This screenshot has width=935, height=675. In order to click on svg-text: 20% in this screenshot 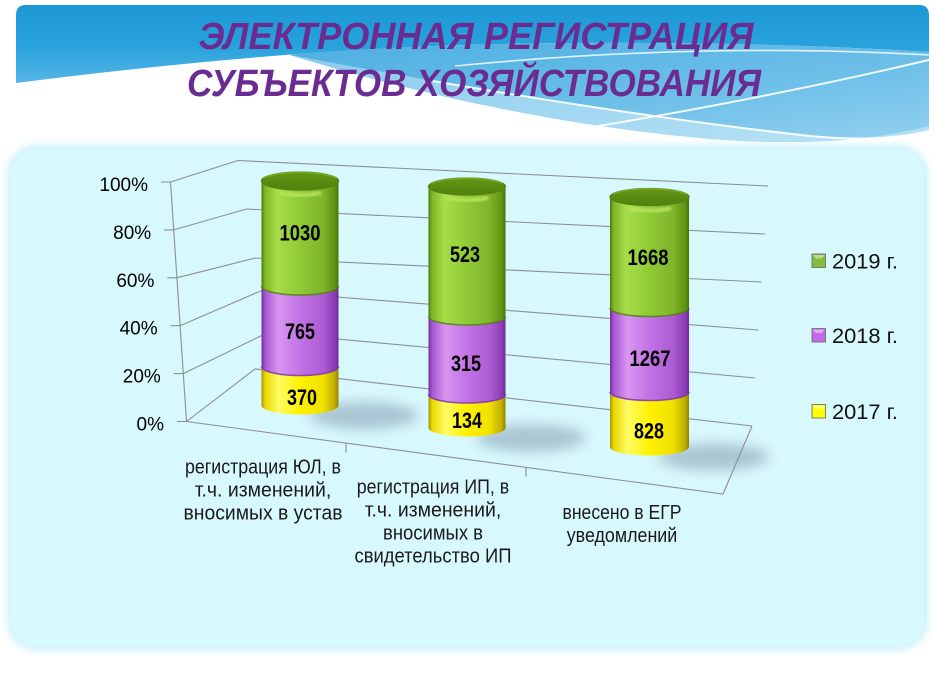, I will do `click(142, 377)`.